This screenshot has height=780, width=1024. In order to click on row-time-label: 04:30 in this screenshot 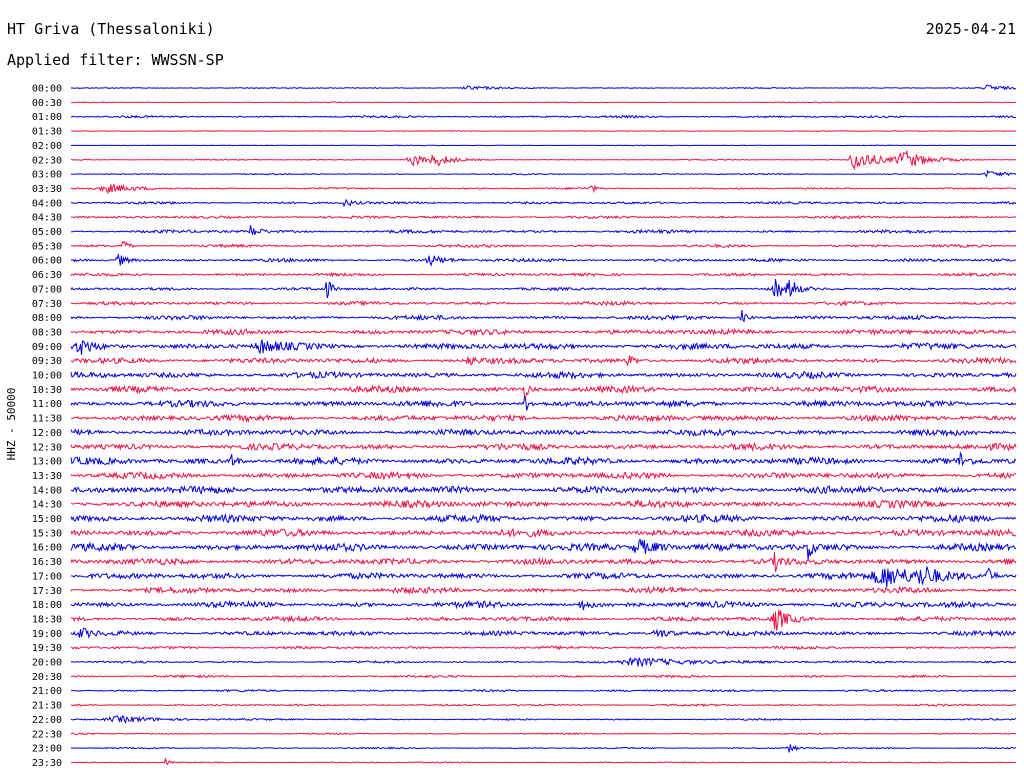, I will do `click(47, 218)`.